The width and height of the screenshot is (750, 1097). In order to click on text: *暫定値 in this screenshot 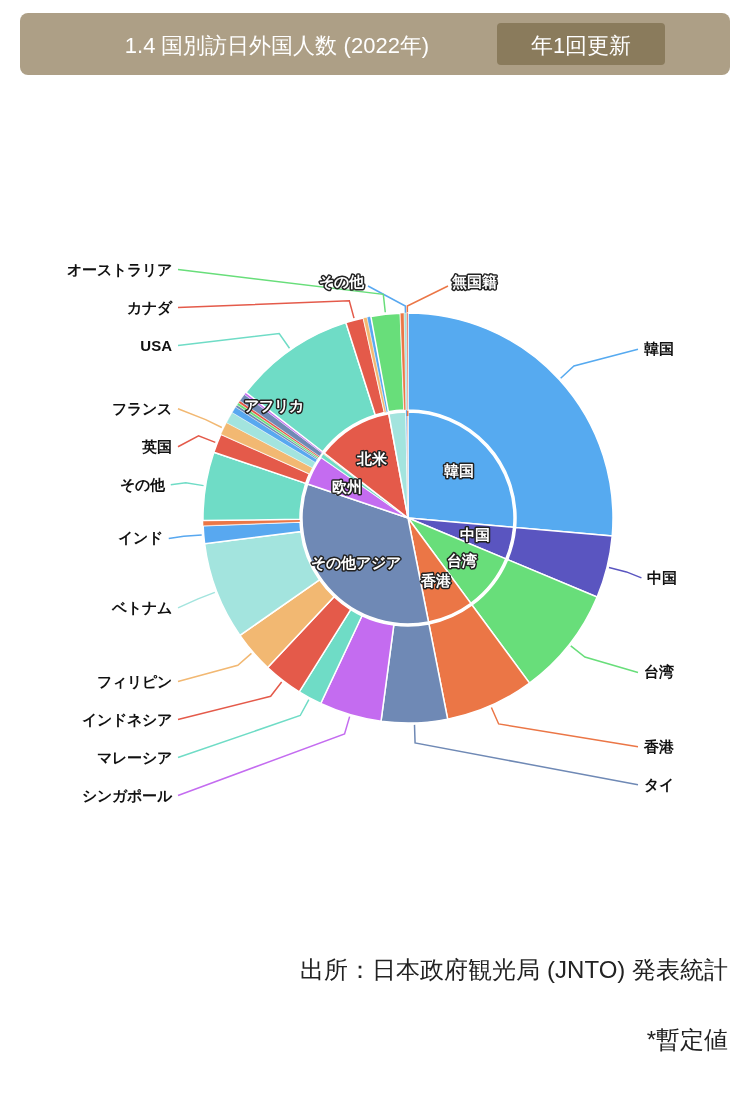, I will do `click(687, 1039)`.